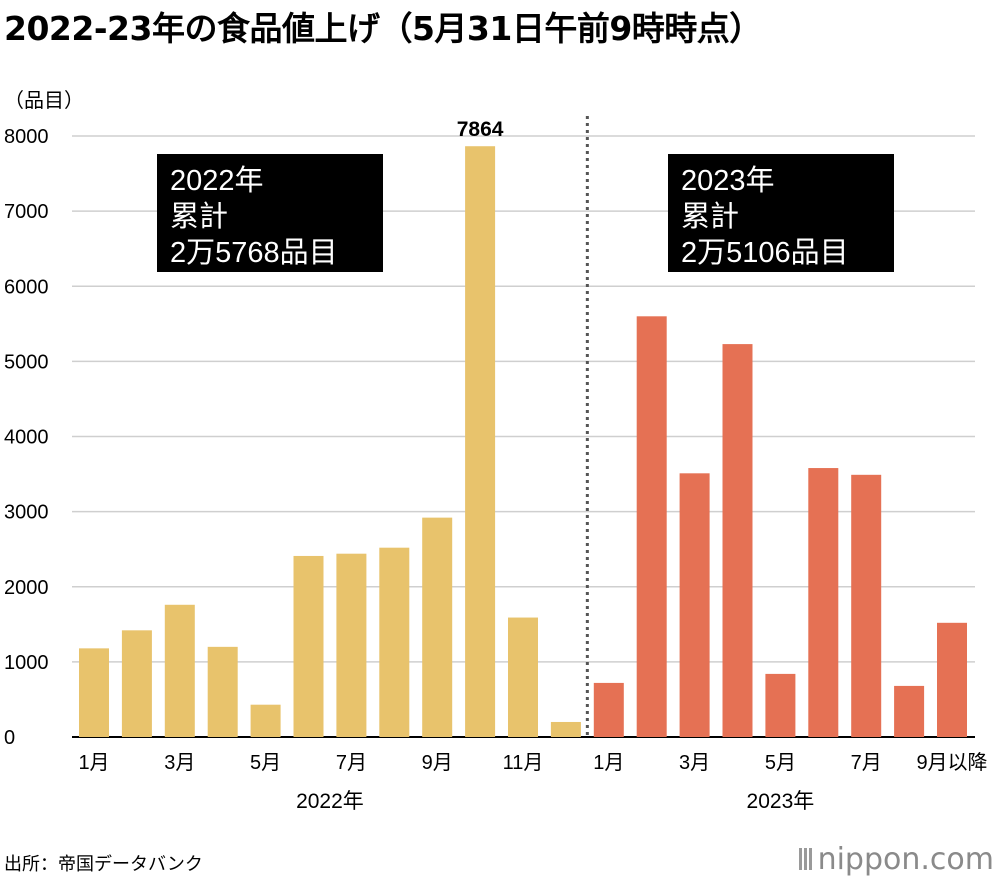 The width and height of the screenshot is (1000, 882). Describe the element at coordinates (728, 180) in the screenshot. I see `summary-box-line: 2023年` at that location.